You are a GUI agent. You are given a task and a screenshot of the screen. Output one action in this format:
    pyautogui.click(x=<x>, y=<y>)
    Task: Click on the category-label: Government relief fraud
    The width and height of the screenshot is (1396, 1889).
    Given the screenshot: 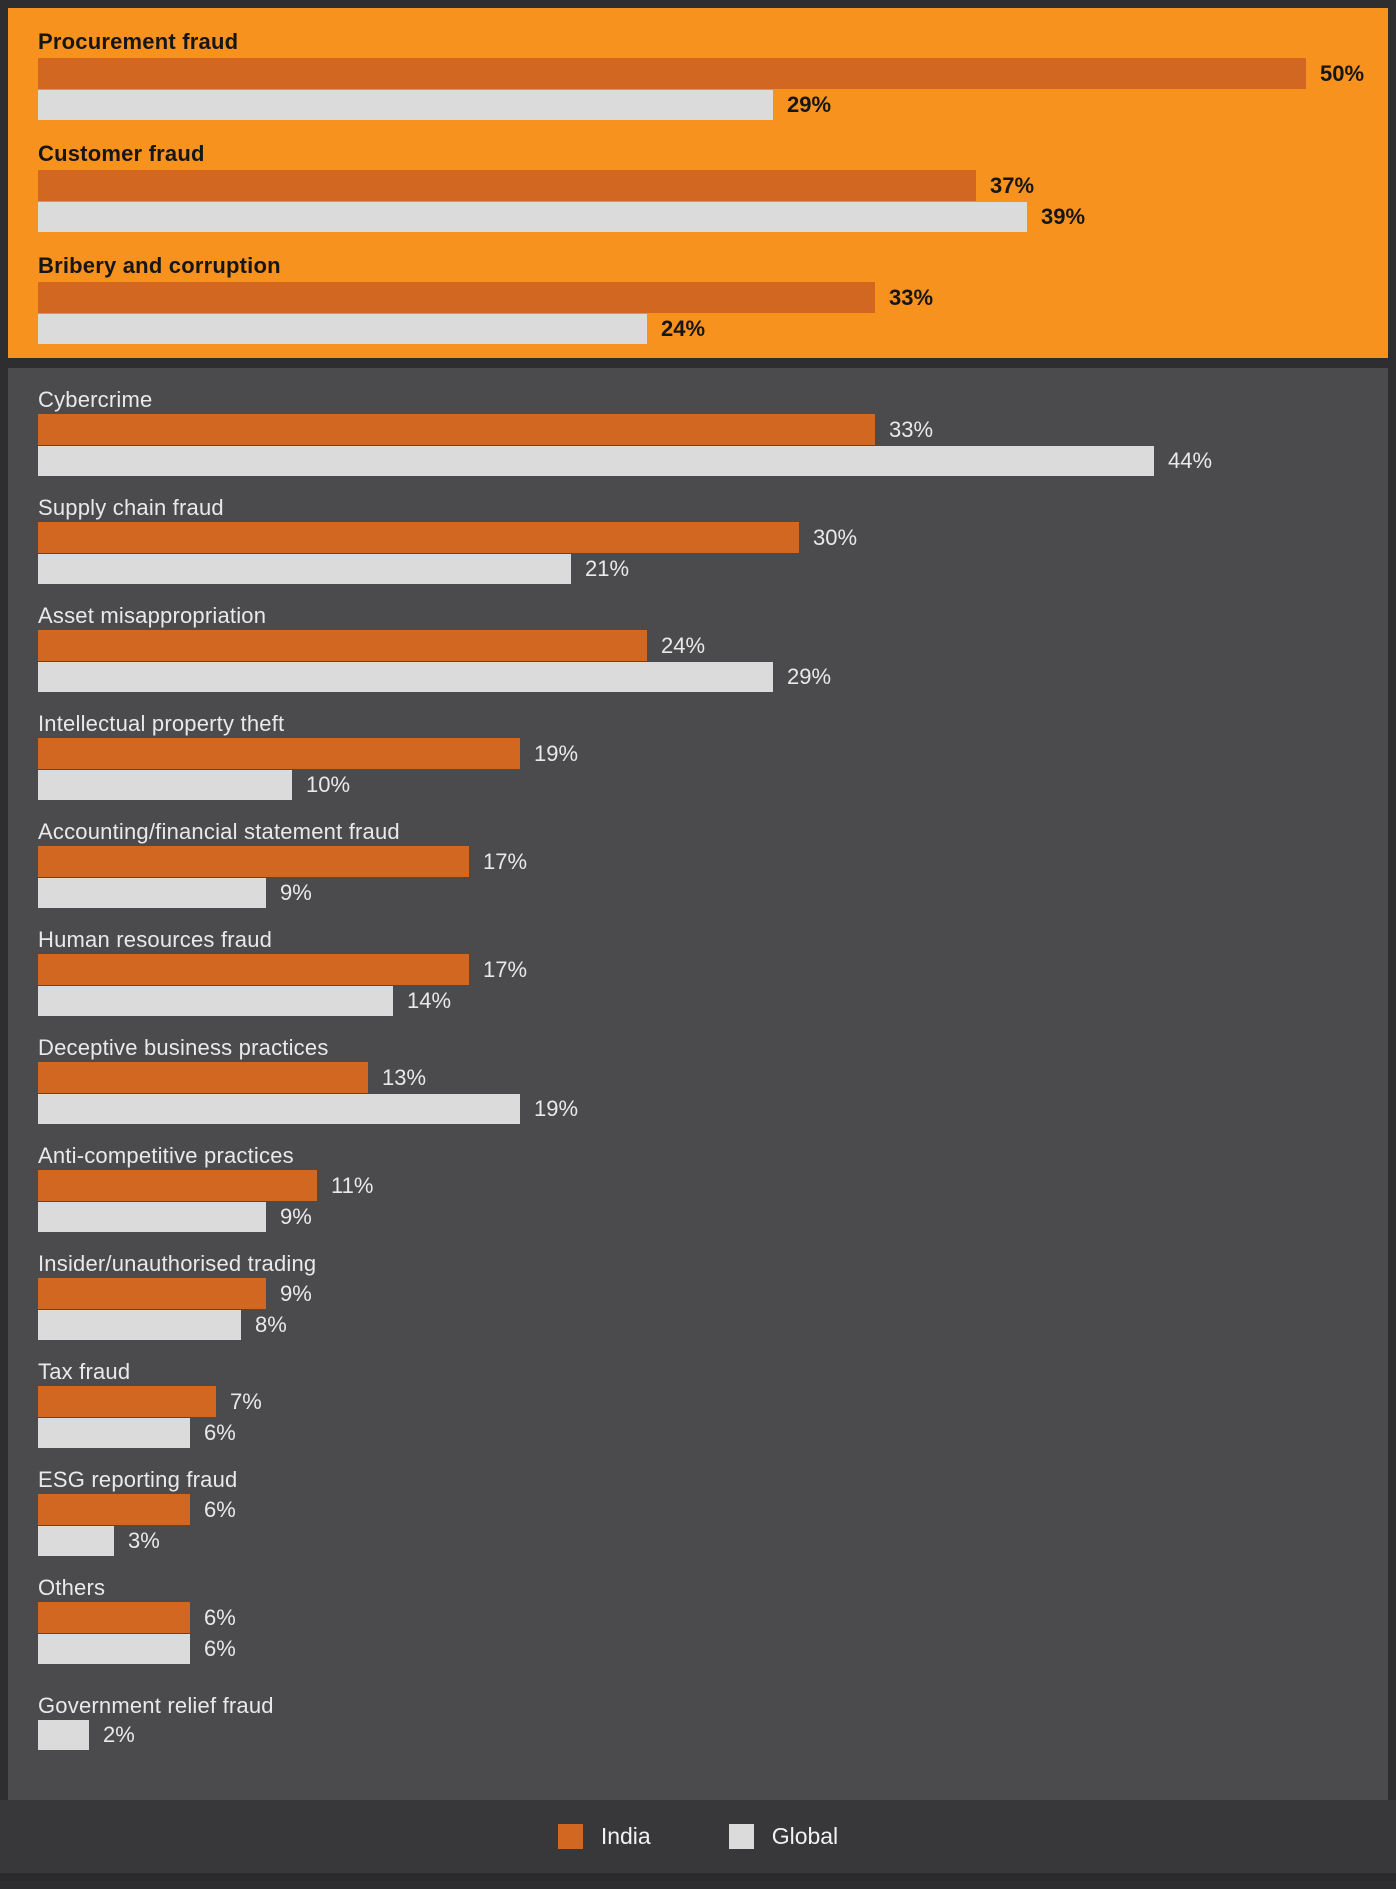 What is the action you would take?
    pyautogui.click(x=156, y=1705)
    